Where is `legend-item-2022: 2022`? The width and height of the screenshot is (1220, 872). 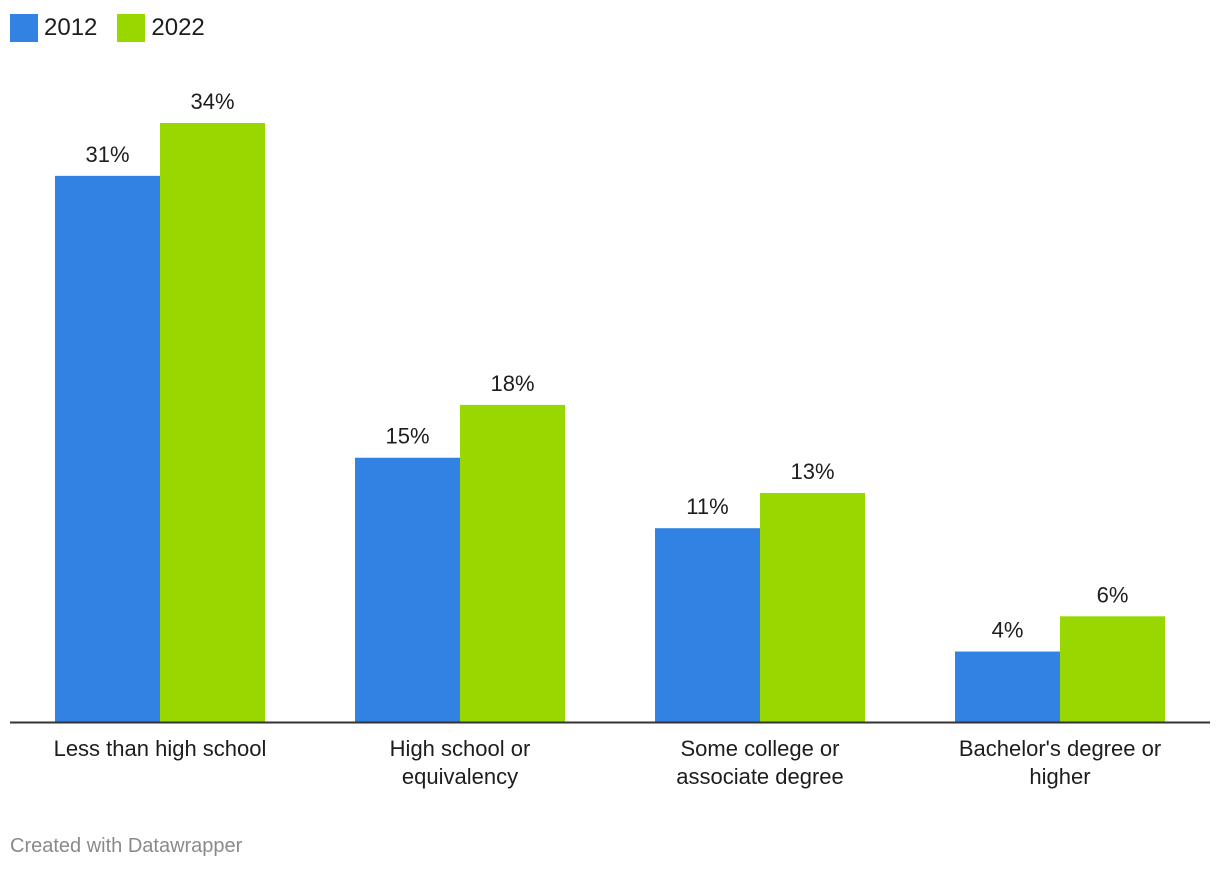 legend-item-2022: 2022 is located at coordinates (161, 28).